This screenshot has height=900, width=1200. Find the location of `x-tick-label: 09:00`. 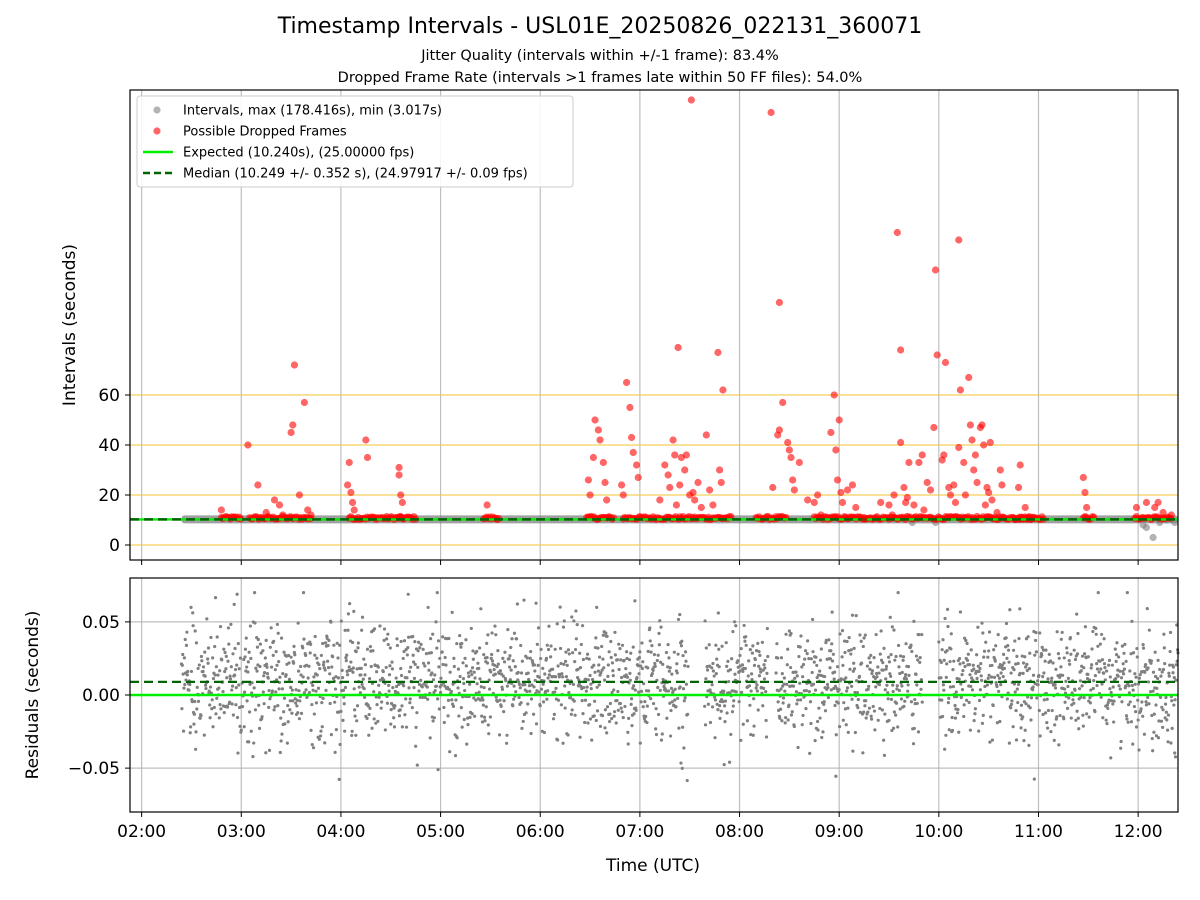

x-tick-label: 09:00 is located at coordinates (839, 832).